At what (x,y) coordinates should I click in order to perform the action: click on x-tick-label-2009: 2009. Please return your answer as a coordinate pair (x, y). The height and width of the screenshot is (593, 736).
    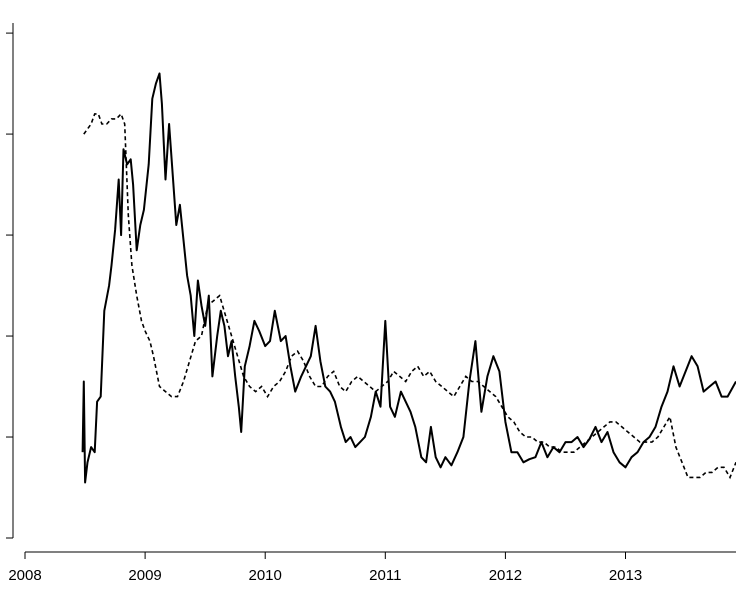
    Looking at the image, I should click on (144, 575).